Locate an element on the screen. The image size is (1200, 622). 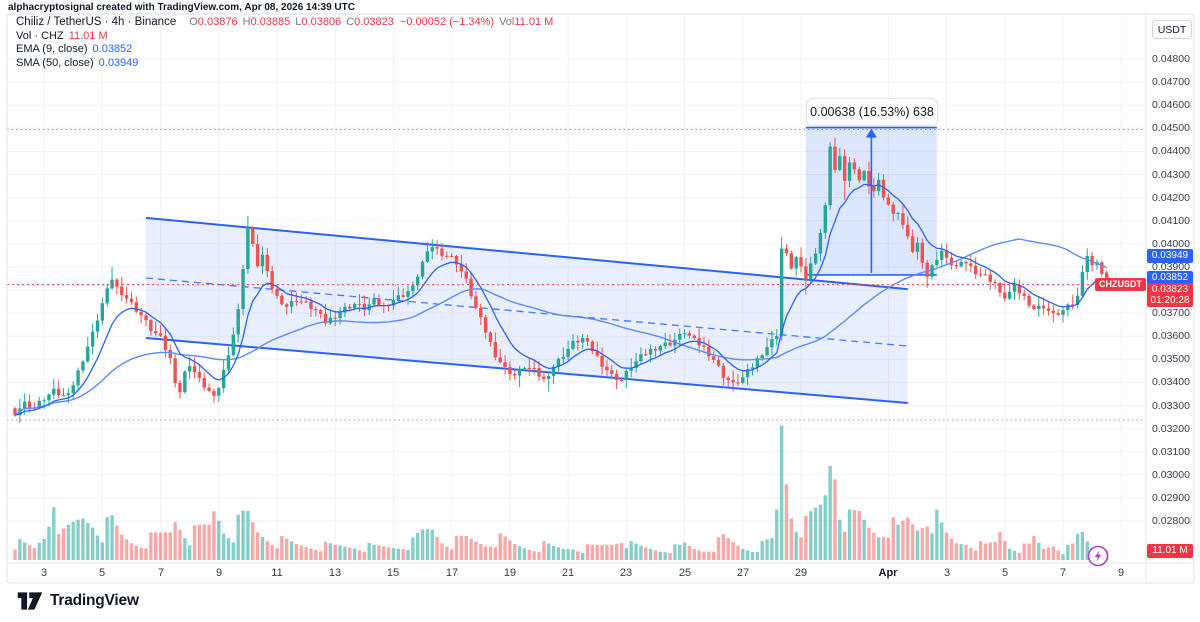
vol-indicator-value: 11.01 M is located at coordinates (88, 35).